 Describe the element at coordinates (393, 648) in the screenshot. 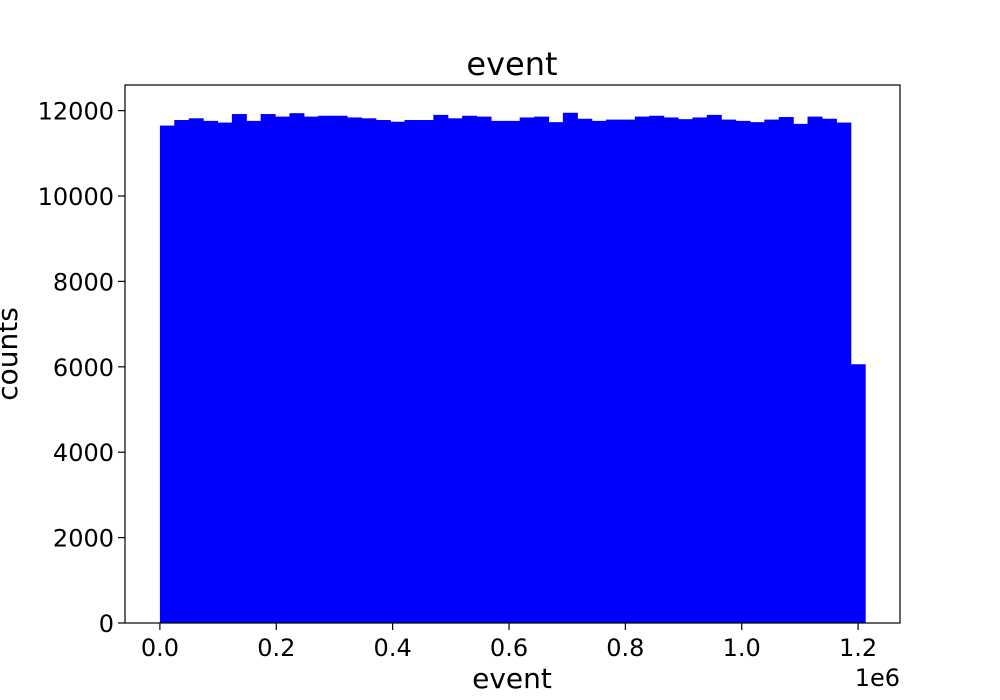

I see `x-tick-label: 0.4` at that location.